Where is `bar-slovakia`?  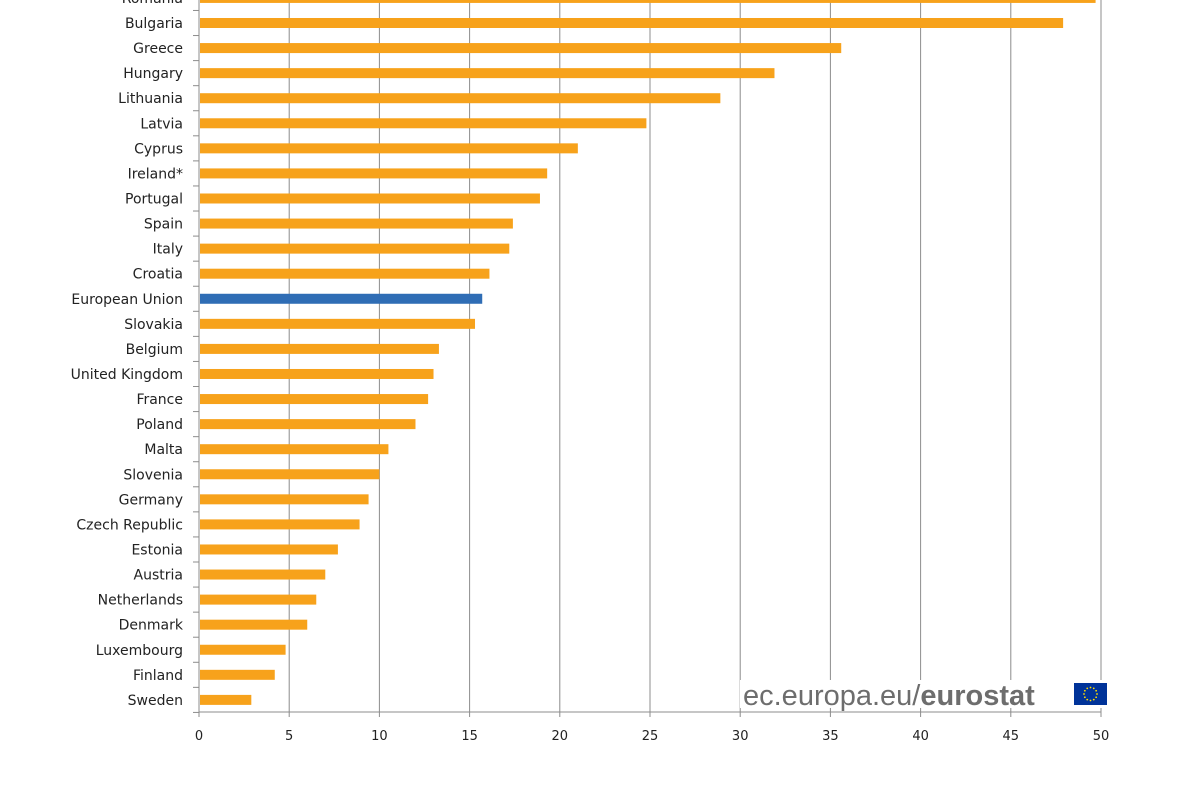
bar-slovakia is located at coordinates (338, 323).